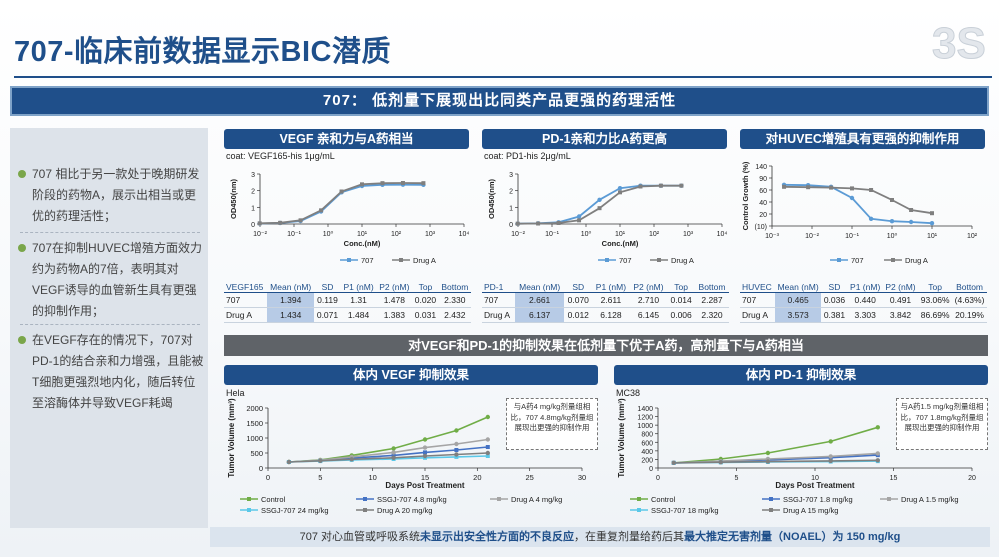 The image size is (999, 557). Describe the element at coordinates (629, 537) in the screenshot. I see `footer-text-2: ，在重复剂量给药后其` at that location.